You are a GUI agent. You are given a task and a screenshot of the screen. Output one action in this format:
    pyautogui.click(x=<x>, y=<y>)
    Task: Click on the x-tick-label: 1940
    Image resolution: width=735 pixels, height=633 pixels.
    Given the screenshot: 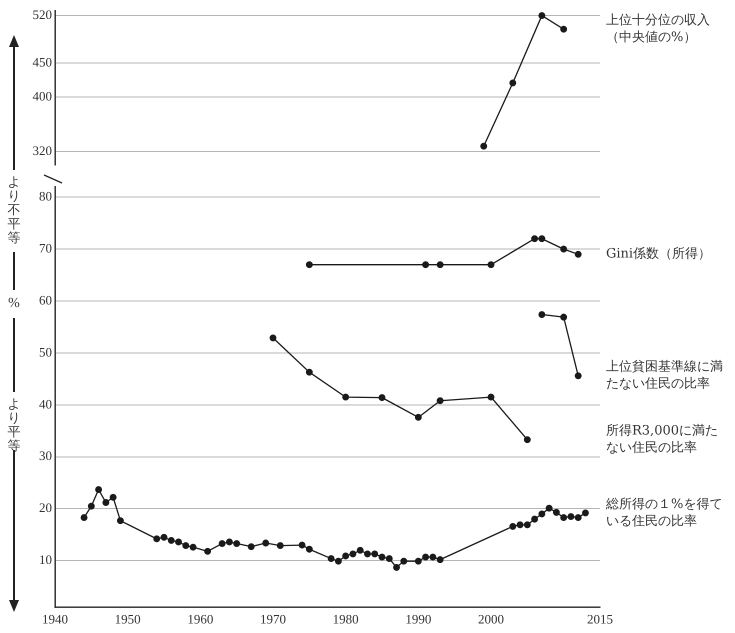 What is the action you would take?
    pyautogui.click(x=55, y=619)
    